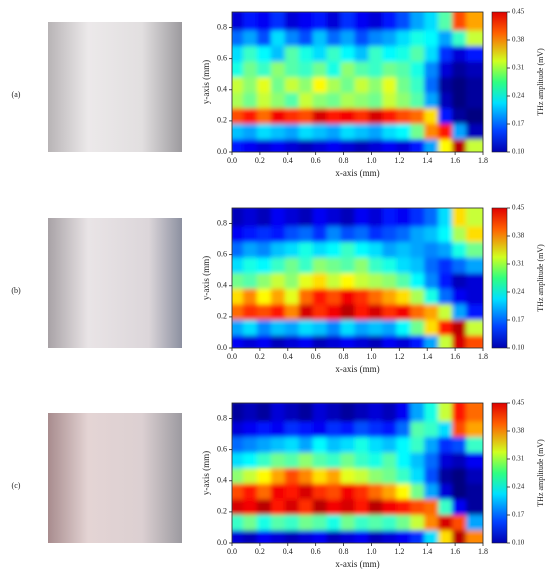 The image size is (549, 575). What do you see at coordinates (16, 485) in the screenshot?
I see `panel-label: (c)` at bounding box center [16, 485].